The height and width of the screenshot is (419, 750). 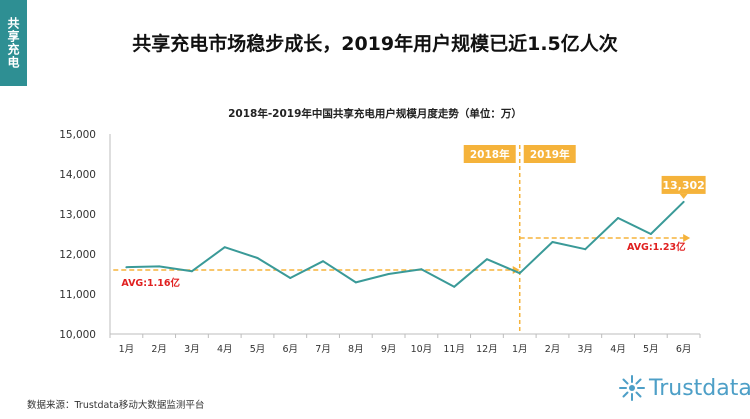 What do you see at coordinates (375, 113) in the screenshot?
I see `chart-title: 2018年-2019年中国共享充电用户规模月度走势（单位：万）` at bounding box center [375, 113].